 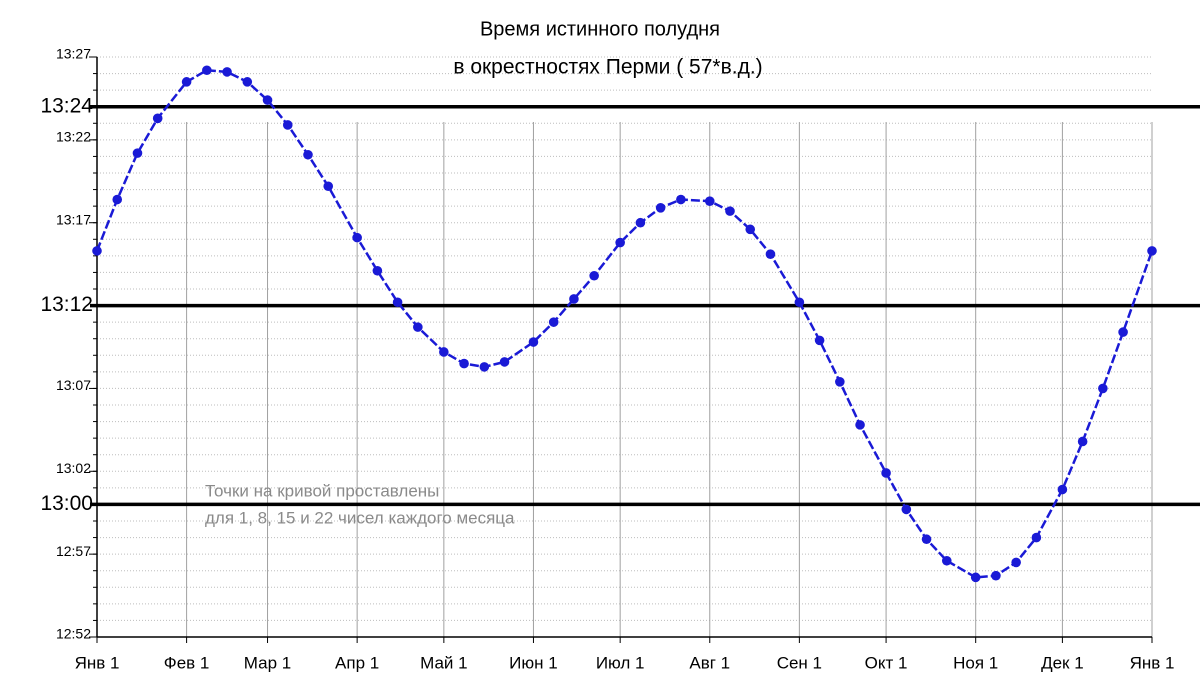 What do you see at coordinates (607, 67) in the screenshot?
I see `chart-subtitle: в окрестностях Перми ( 57*в.д.)` at bounding box center [607, 67].